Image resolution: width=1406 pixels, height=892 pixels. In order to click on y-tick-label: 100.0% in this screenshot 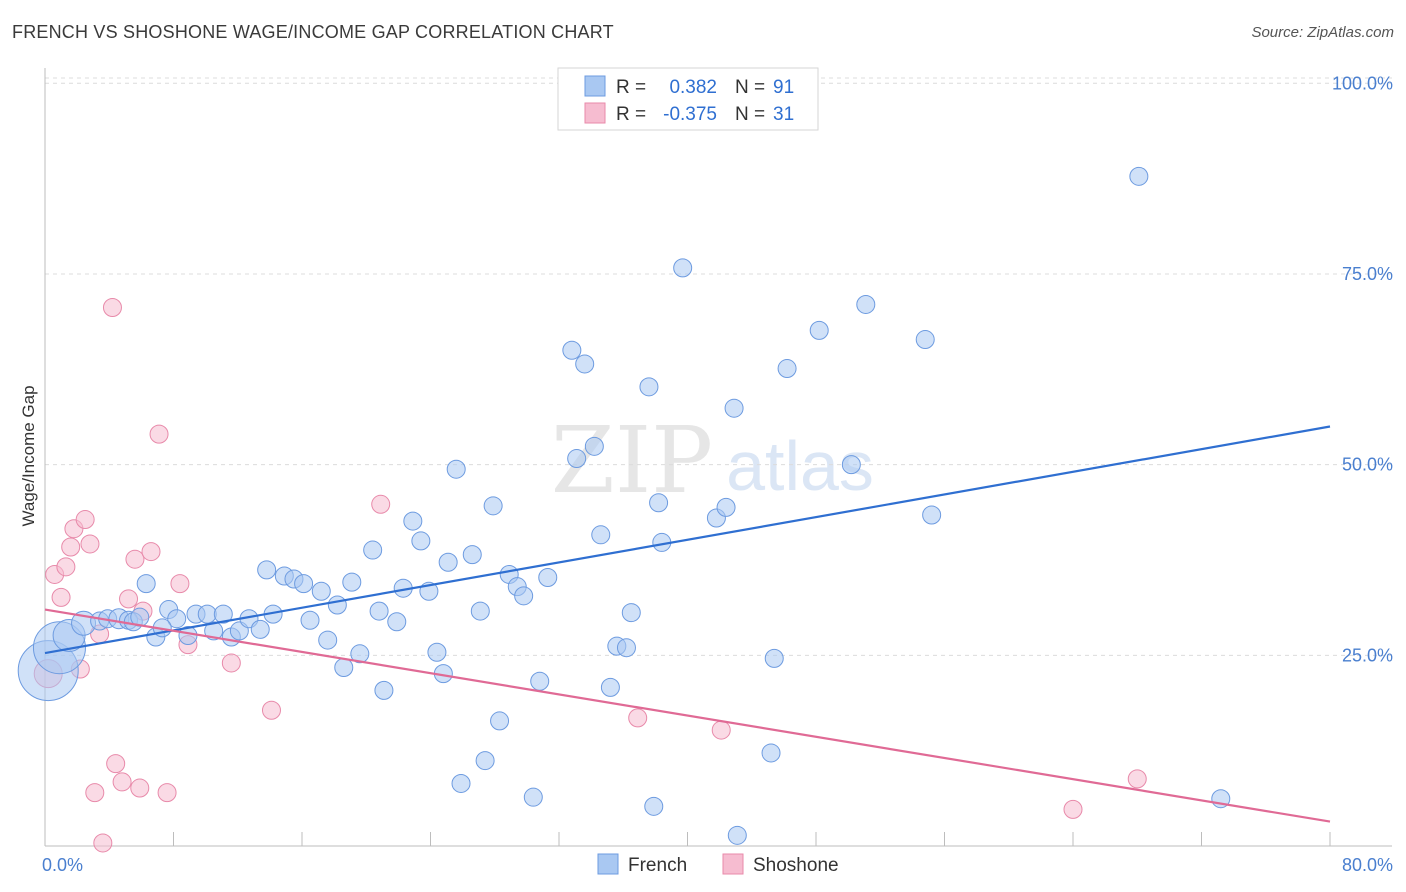, I will do `click(1362, 83)`.